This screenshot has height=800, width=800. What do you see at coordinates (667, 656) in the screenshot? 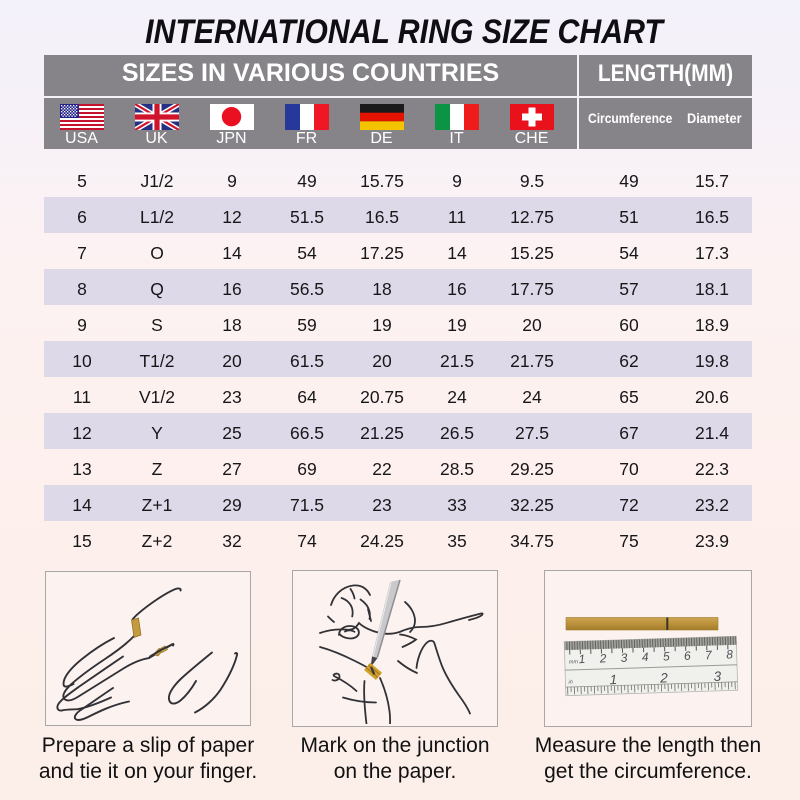
I see `svg-text: 5` at bounding box center [667, 656].